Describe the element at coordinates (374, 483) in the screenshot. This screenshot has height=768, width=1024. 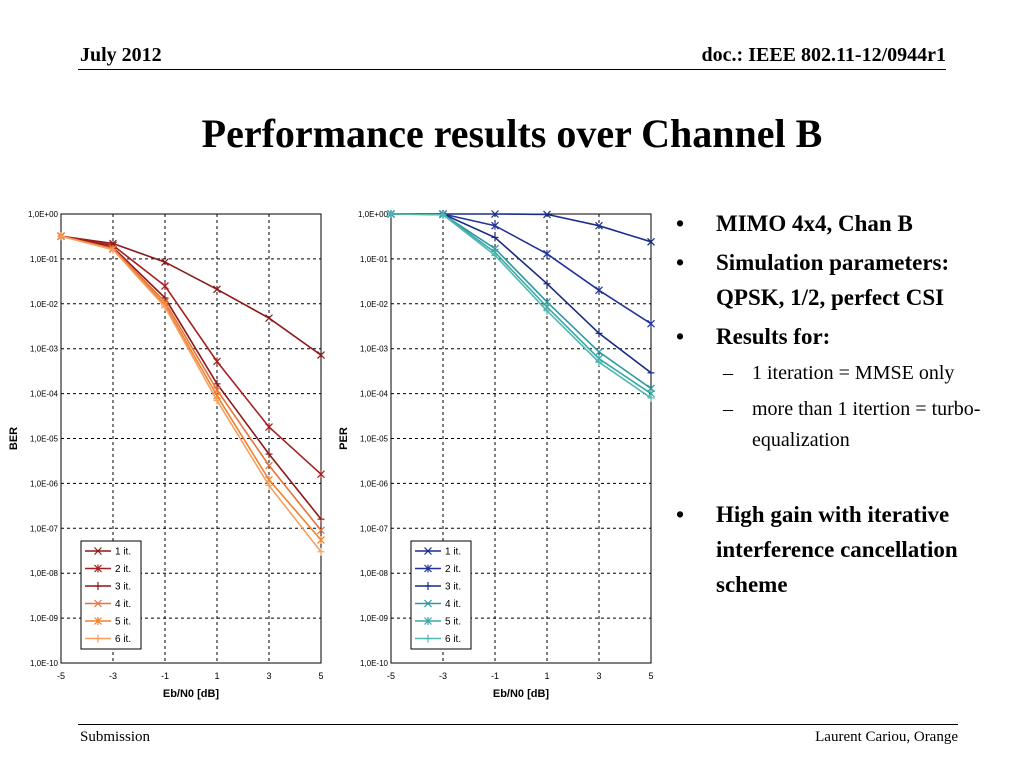
I see `per-y-tick-label: 1,0E-06` at that location.